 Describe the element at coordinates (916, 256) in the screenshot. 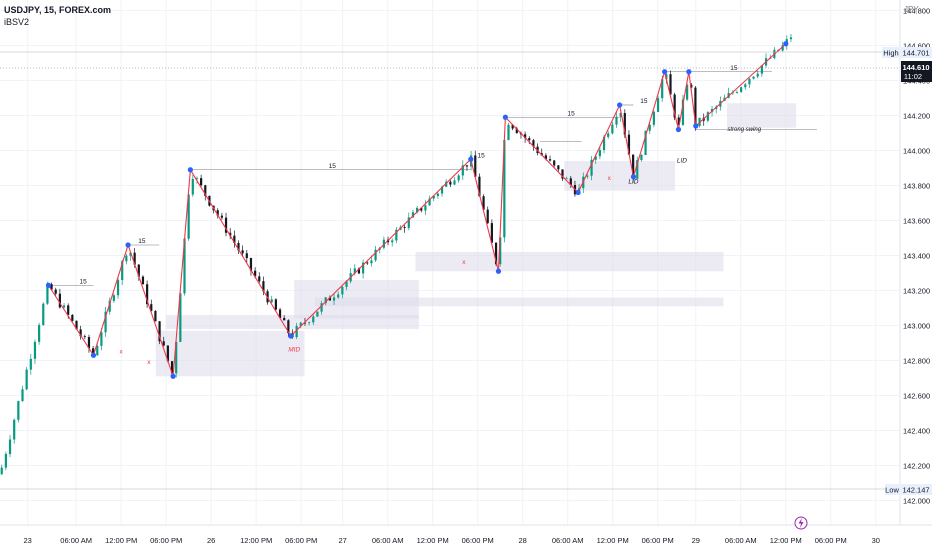

I see `y-tick-label: 143.400` at that location.